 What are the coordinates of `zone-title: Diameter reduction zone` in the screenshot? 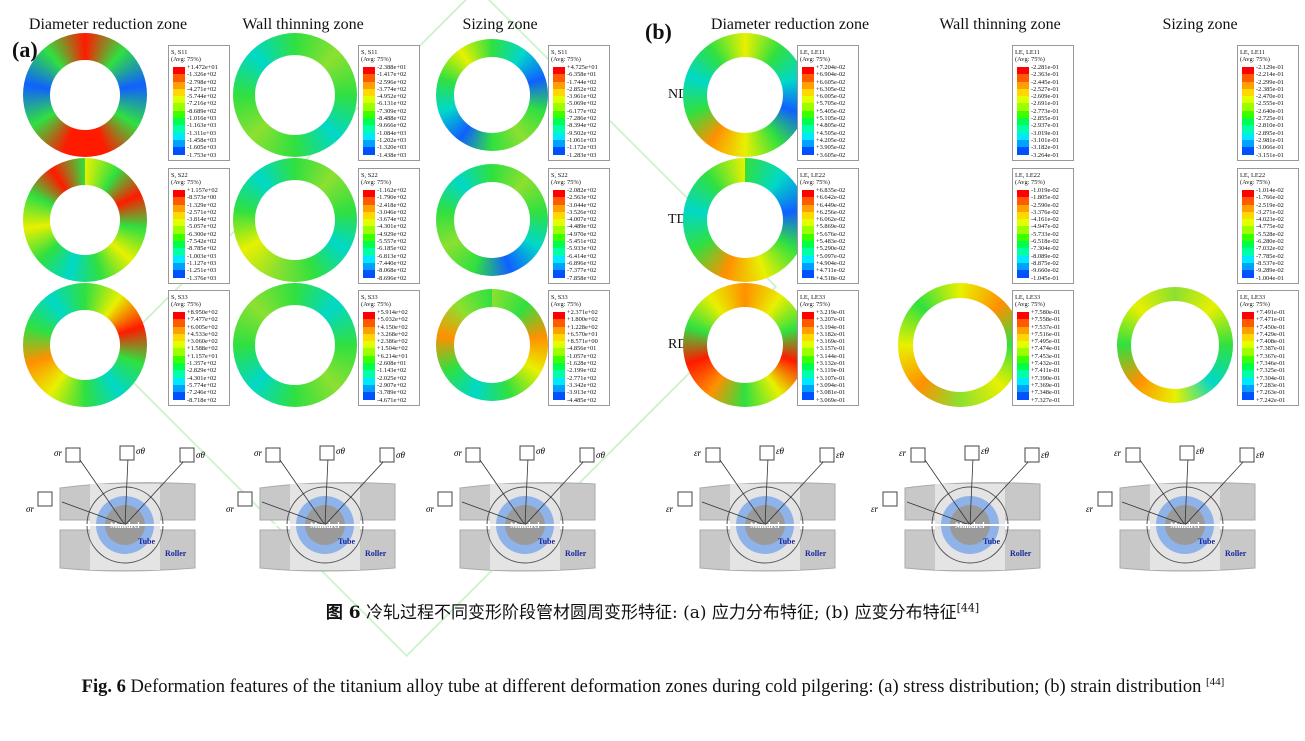 It's located at (108, 24).